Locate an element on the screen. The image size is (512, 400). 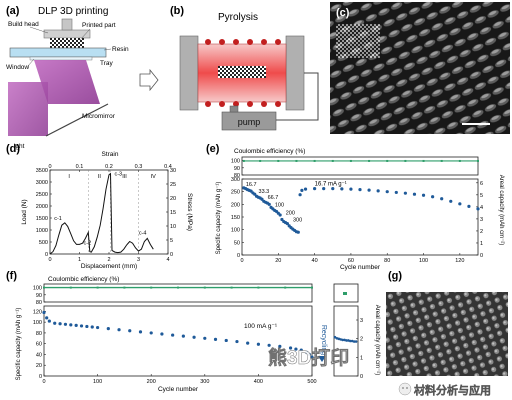
panel-b-label: (b) is located at coordinates (177, 11).